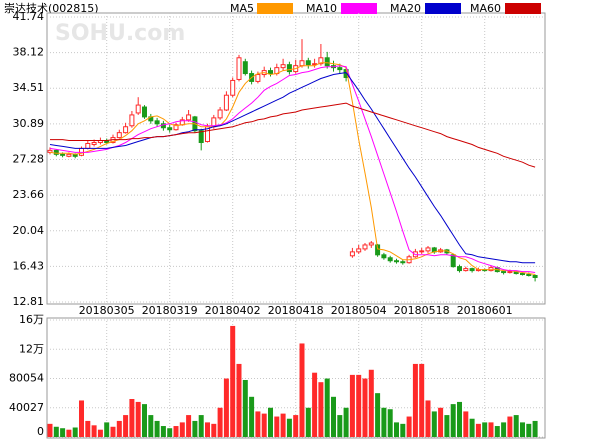 The image size is (600, 440). I want to click on y-tick-label: 30.89, so click(29, 123).